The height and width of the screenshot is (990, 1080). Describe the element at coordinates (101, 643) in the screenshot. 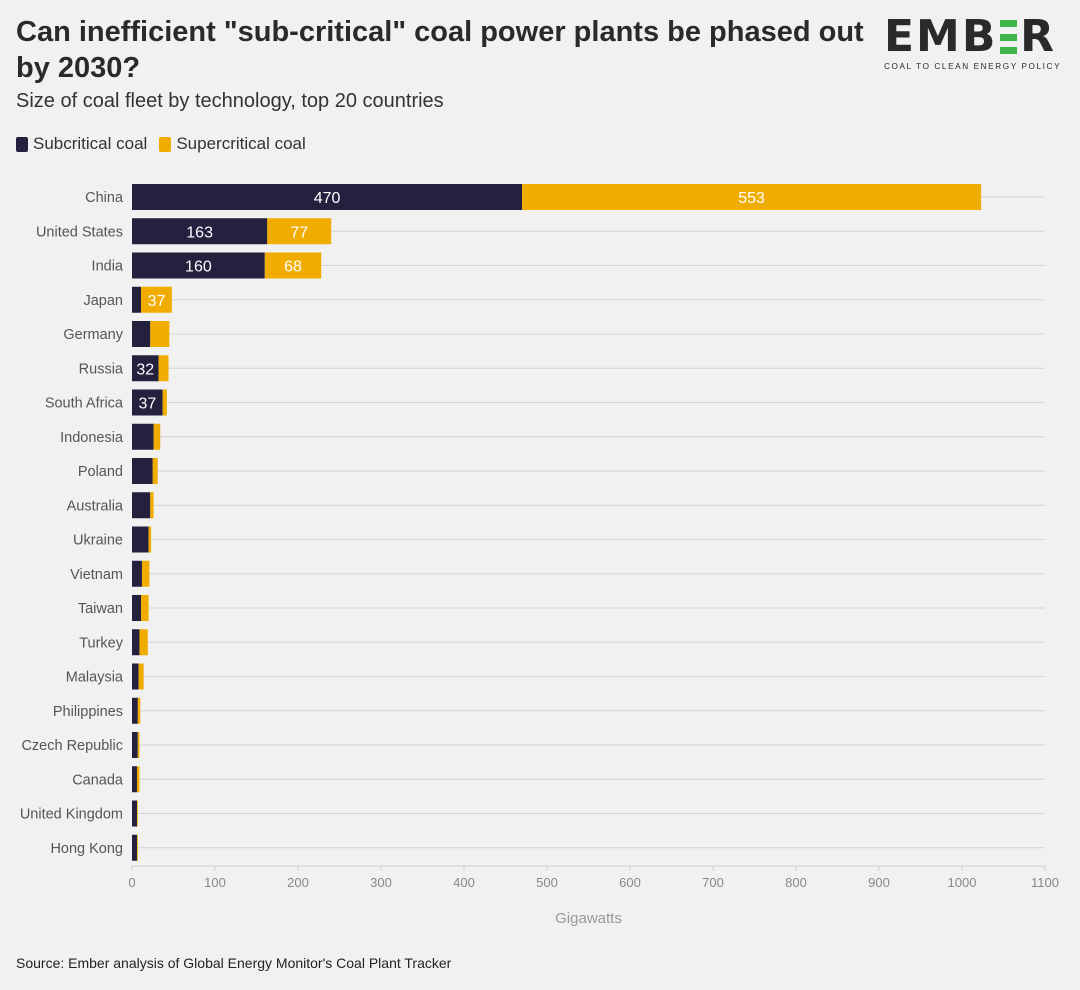

I see `category-label-turkey: Turkey` at that location.